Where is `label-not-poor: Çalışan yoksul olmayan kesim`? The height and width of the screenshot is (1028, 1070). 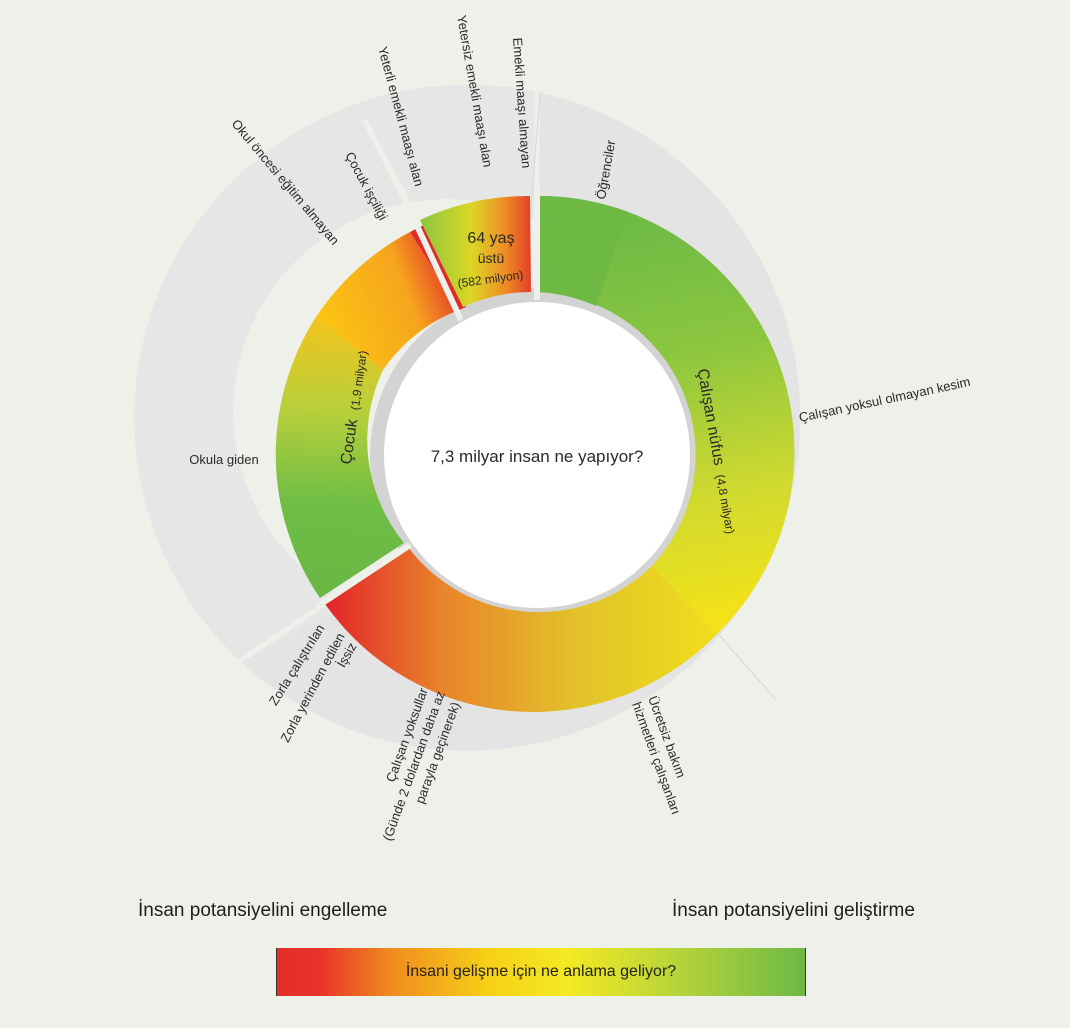 label-not-poor: Çalışan yoksul olmayan kesim is located at coordinates (885, 399).